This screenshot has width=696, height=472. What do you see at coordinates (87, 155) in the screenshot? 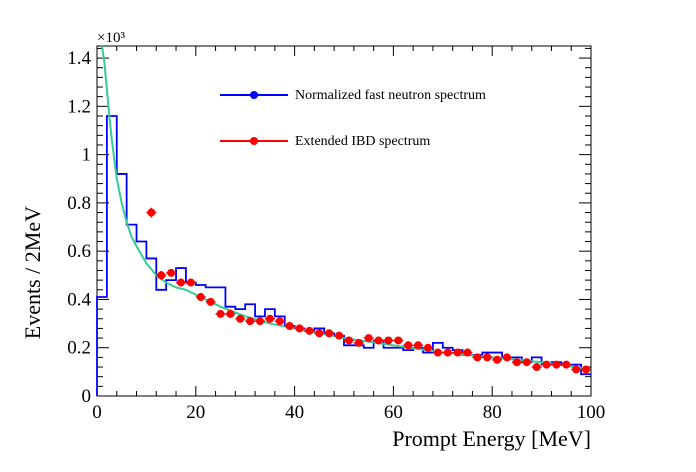
I see `y-tick-label: 1` at bounding box center [87, 155].